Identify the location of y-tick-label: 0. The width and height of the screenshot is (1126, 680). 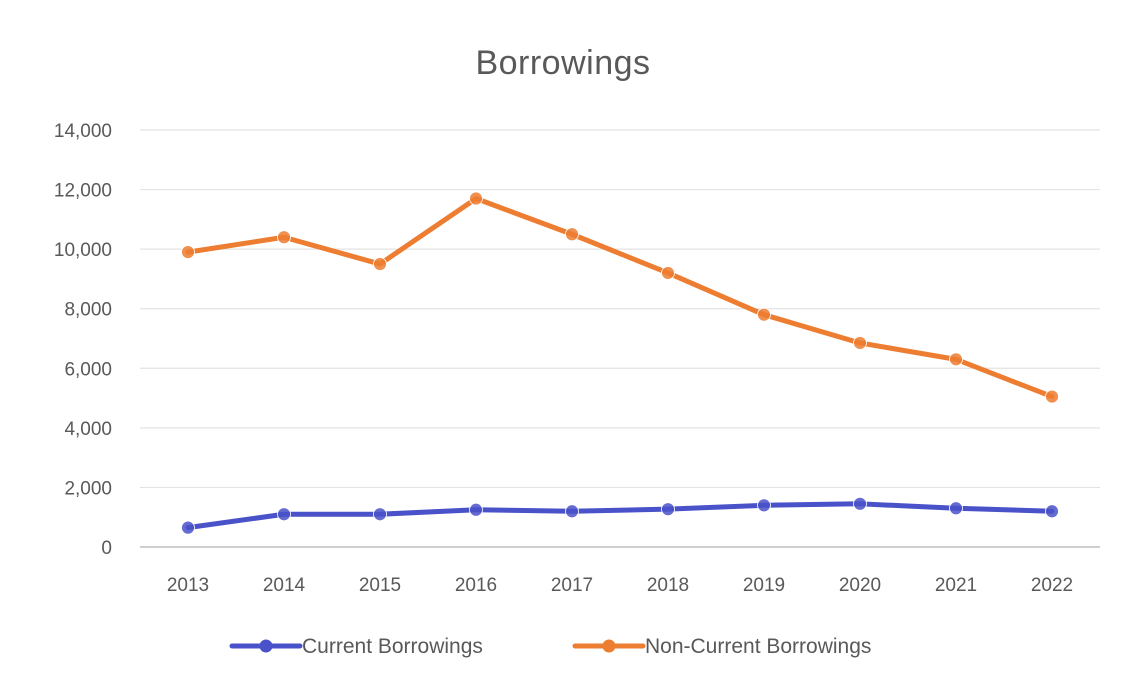
(106, 548).